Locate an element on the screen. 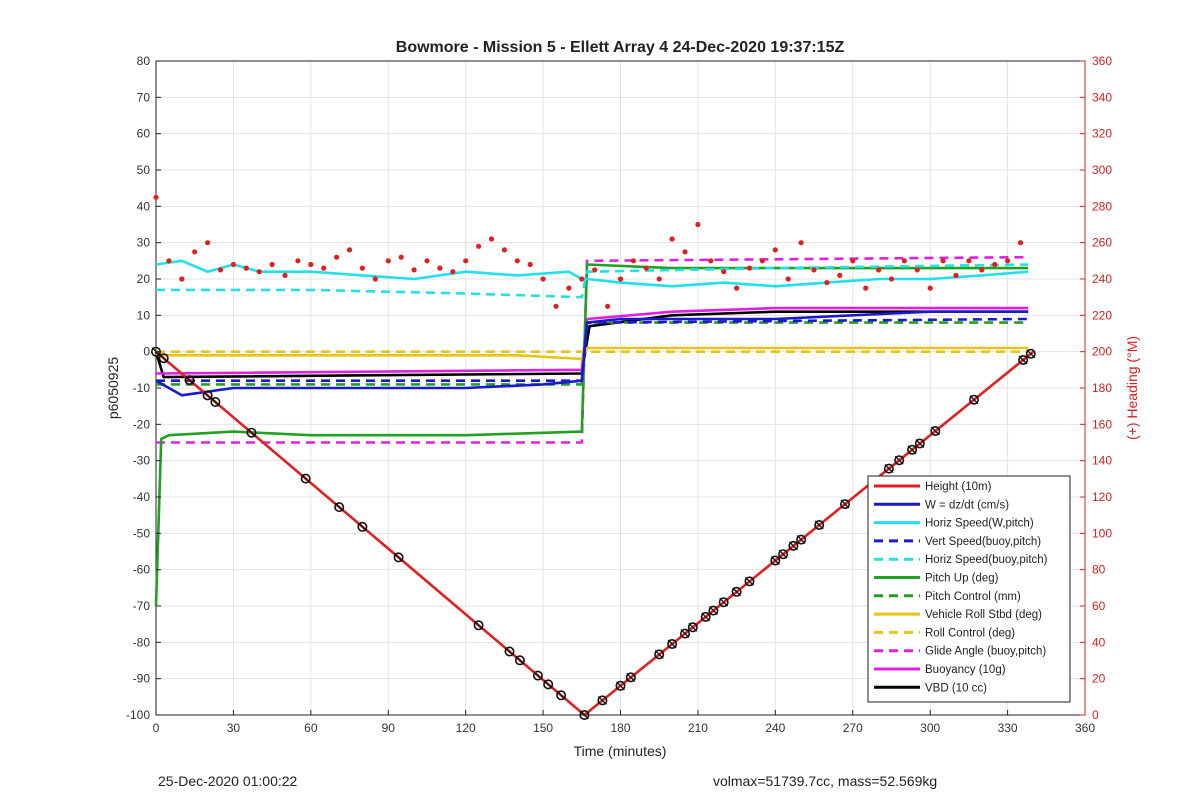 This screenshot has height=804, width=1200. x-tick-label: 210 is located at coordinates (698, 728).